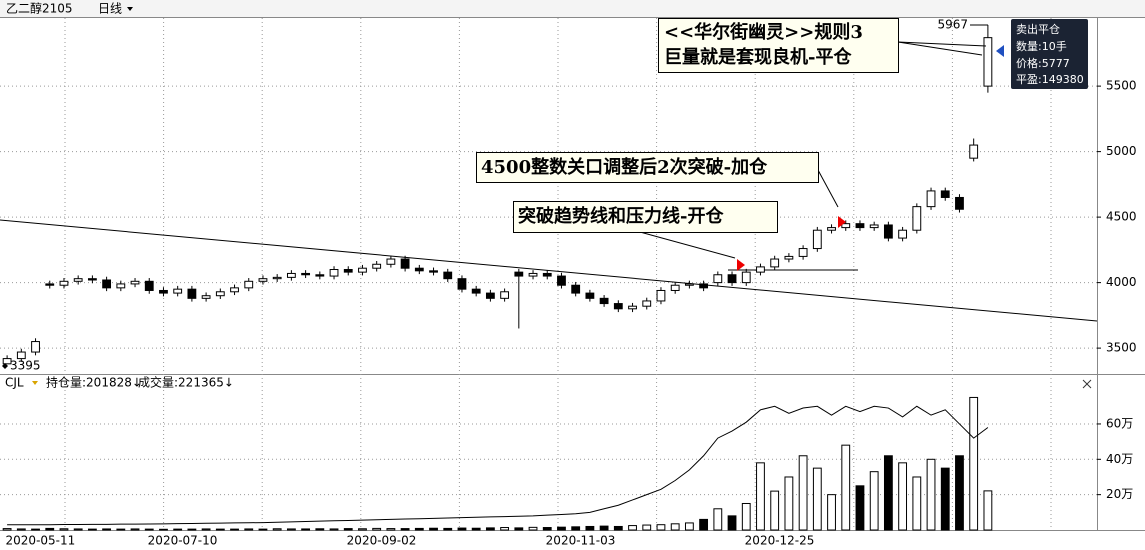  I want to click on y-tick-label: 20万, so click(1119, 494).